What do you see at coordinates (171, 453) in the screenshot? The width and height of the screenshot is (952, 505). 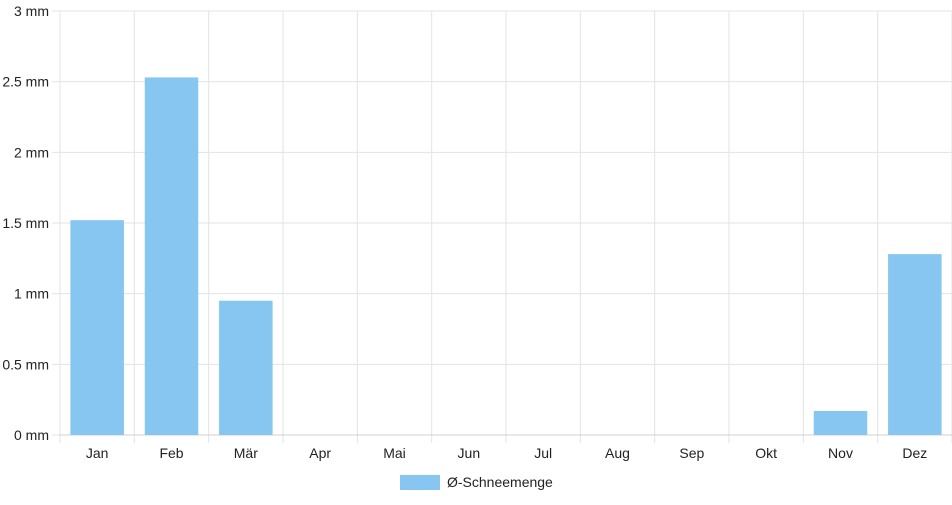 I see `x-tick-label: Feb` at bounding box center [171, 453].